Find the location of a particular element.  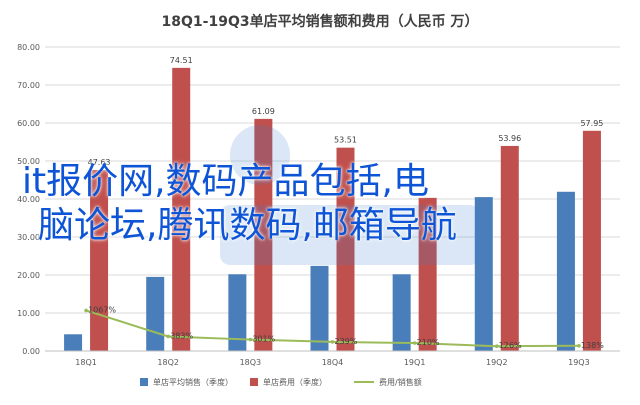

y-tick-label: 0.00 is located at coordinates (31, 351).